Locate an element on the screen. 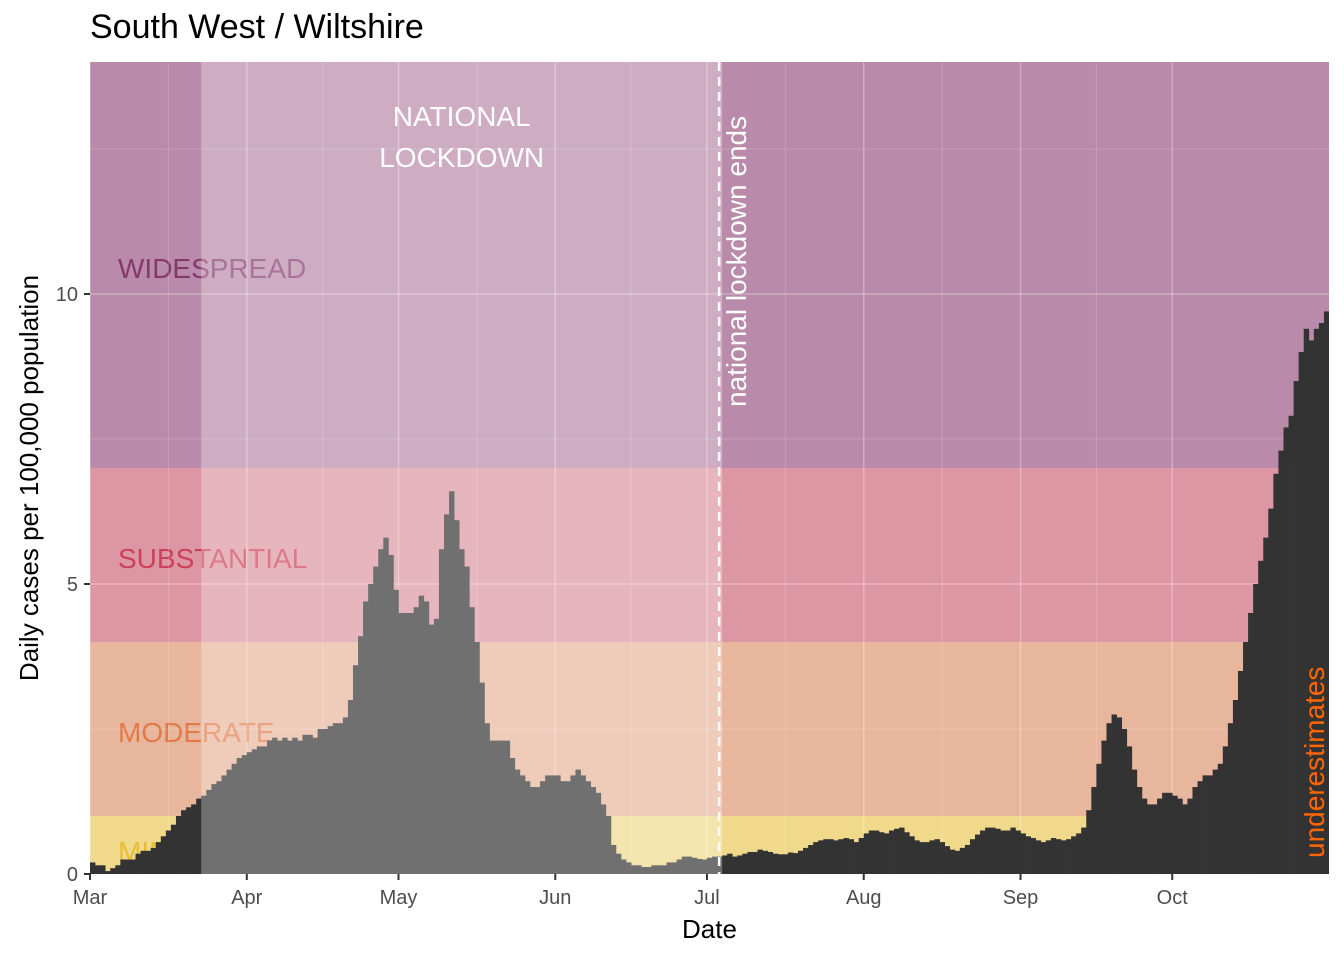  x-tick-label: Jul is located at coordinates (707, 898).